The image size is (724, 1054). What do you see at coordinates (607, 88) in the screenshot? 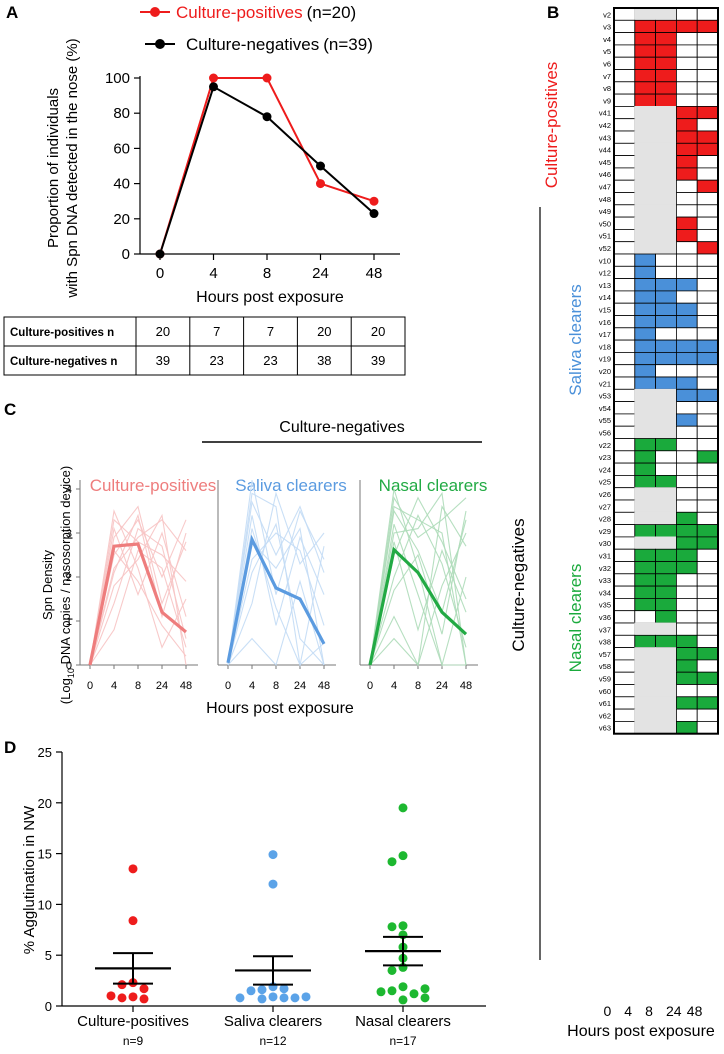
I see `heatmap-row-label: v8` at bounding box center [607, 88].